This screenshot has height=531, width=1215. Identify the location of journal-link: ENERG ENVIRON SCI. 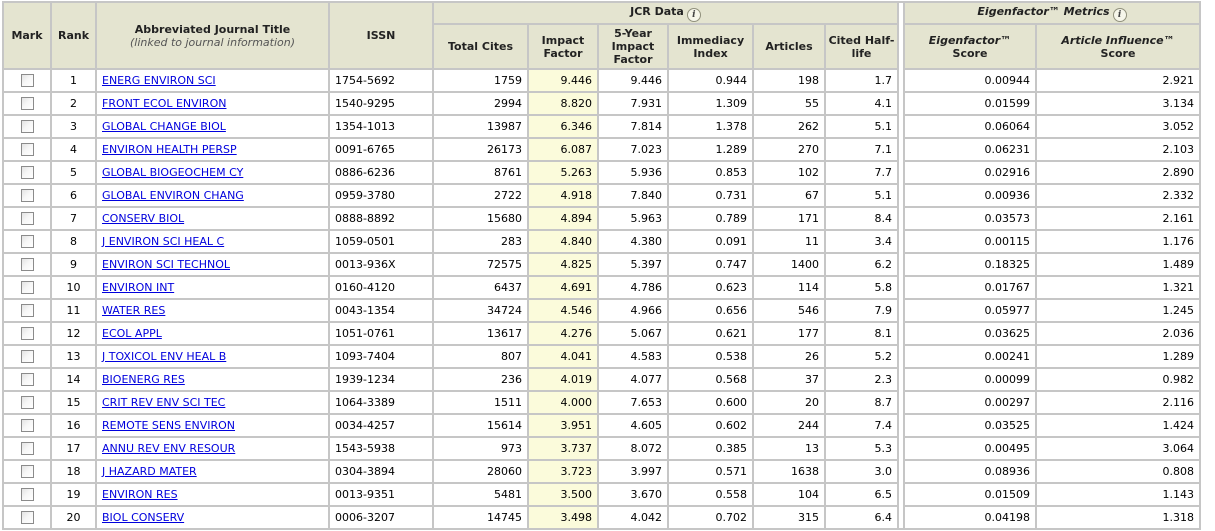
(159, 80).